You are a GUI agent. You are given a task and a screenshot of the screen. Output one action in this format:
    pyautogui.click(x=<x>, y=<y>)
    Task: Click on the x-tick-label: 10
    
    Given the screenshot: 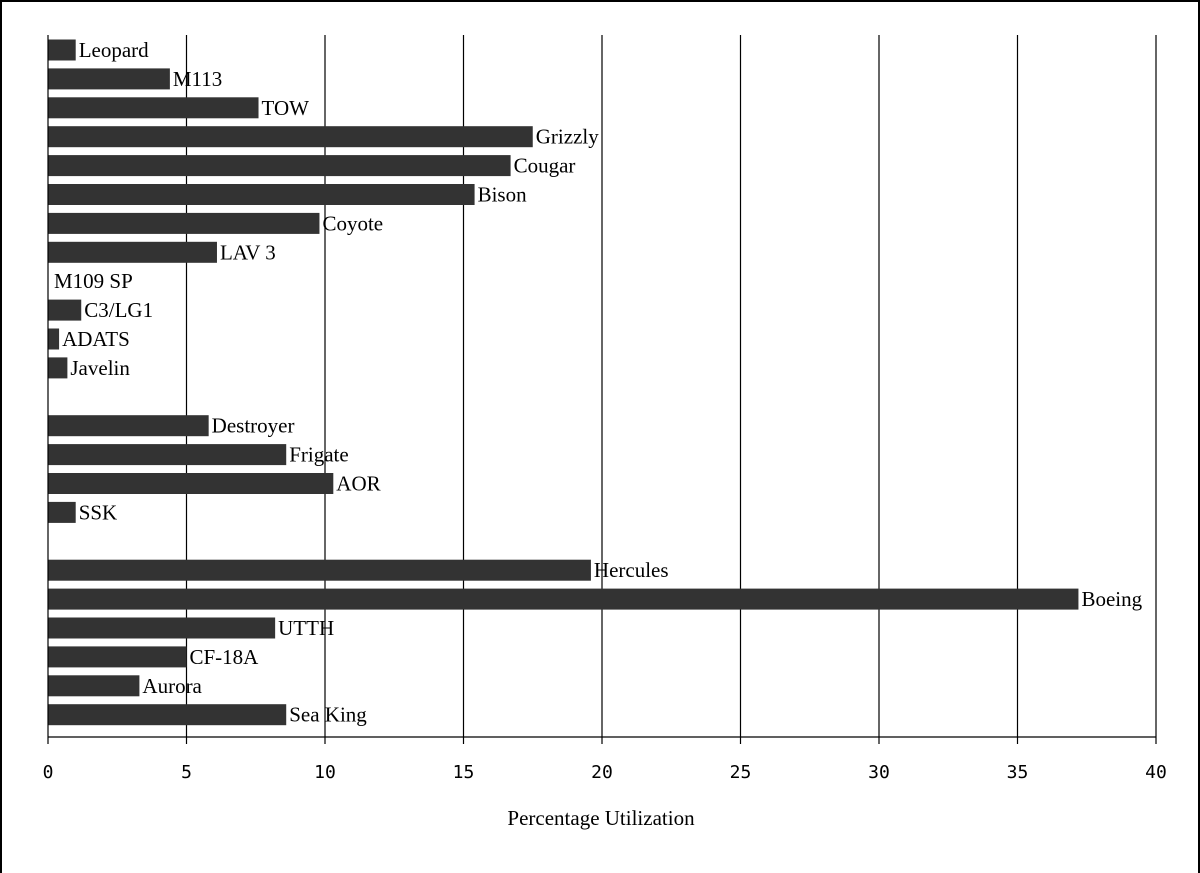 What is the action you would take?
    pyautogui.click(x=325, y=772)
    